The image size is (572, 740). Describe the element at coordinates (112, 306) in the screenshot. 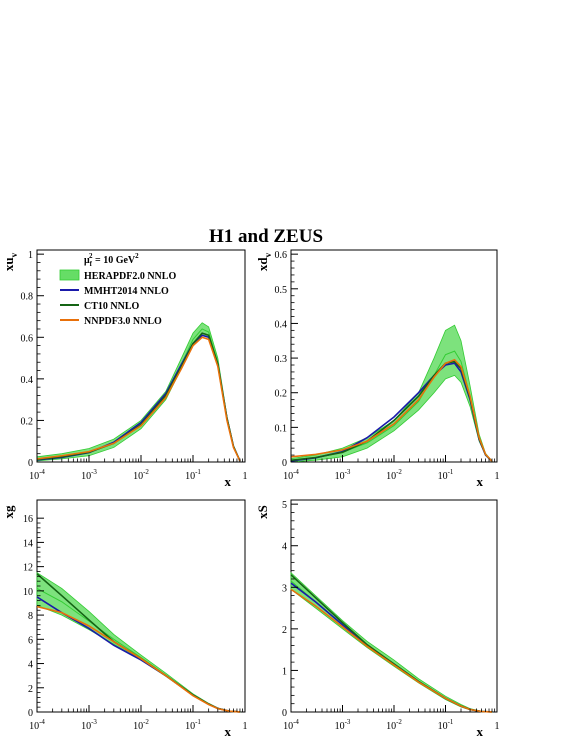

I see `legend-label: CT10 NNLO` at that location.